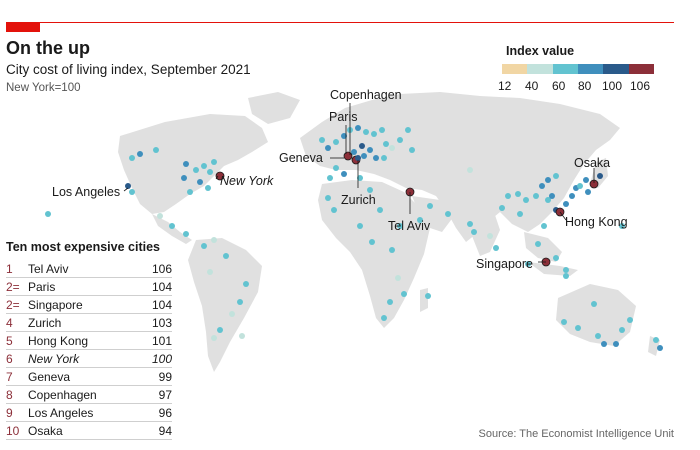 This screenshot has height=450, width=700. I want to click on source-note: Source: The Economist Intelligence Unit, so click(576, 434).